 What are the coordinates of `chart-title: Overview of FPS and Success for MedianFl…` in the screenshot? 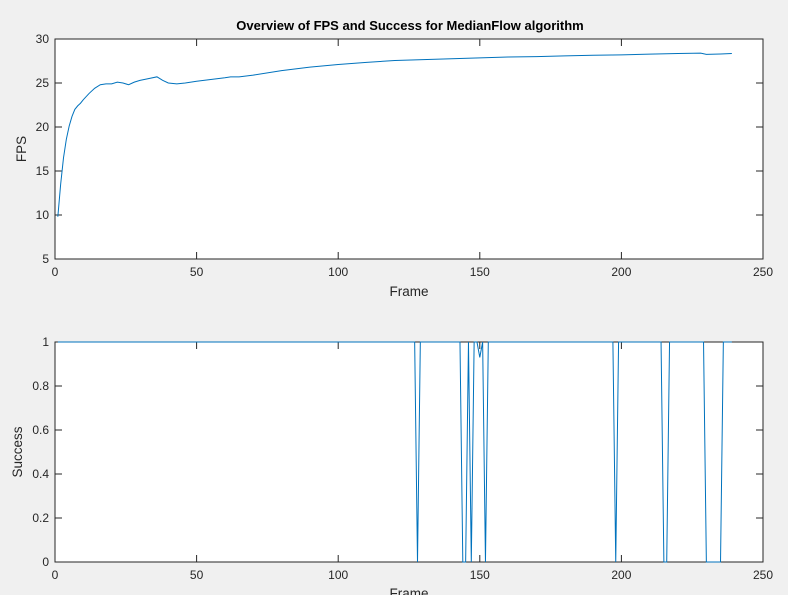 It's located at (409, 25).